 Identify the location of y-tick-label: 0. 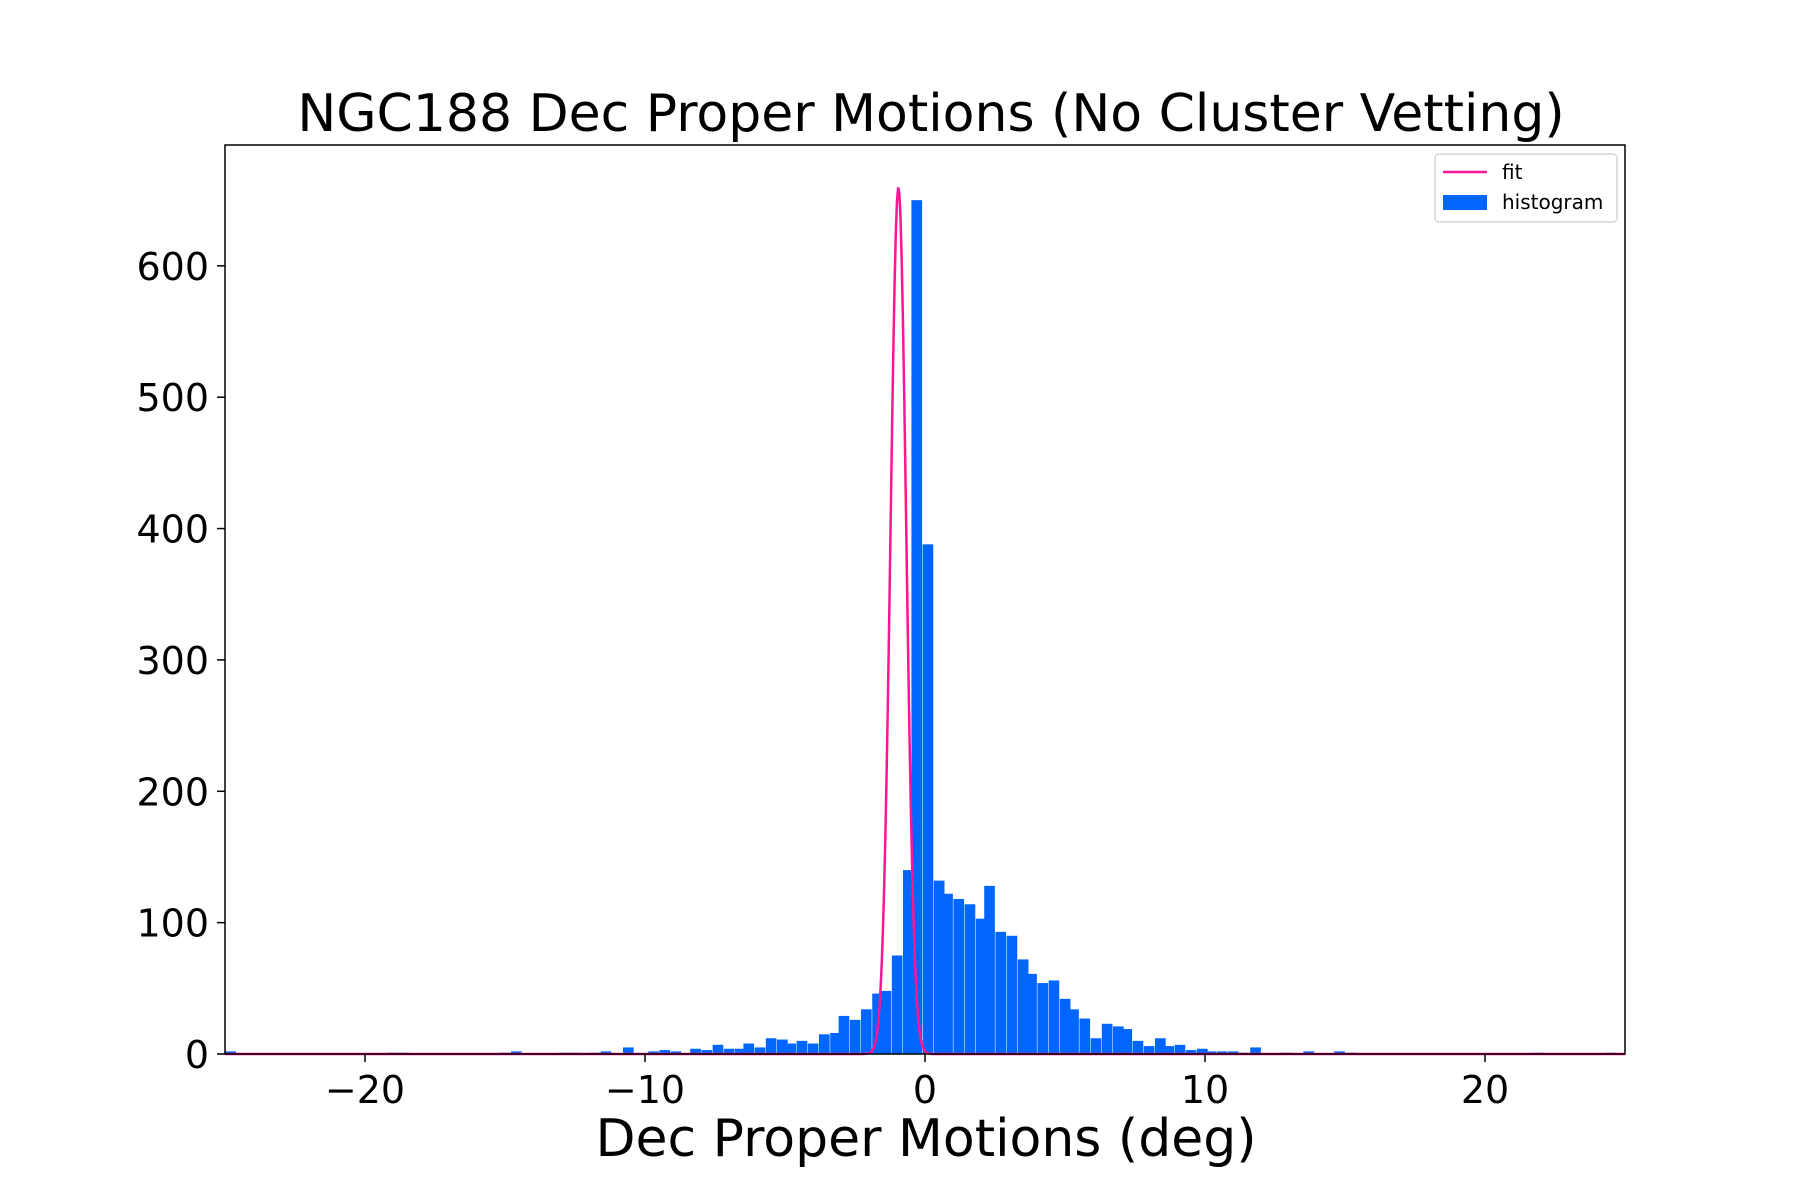
(197, 1055).